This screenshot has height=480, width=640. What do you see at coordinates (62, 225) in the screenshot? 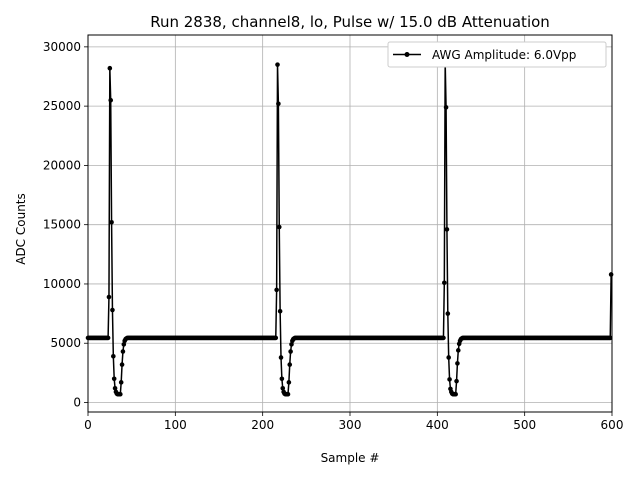
I see `y-tick-label: 15000` at bounding box center [62, 225].